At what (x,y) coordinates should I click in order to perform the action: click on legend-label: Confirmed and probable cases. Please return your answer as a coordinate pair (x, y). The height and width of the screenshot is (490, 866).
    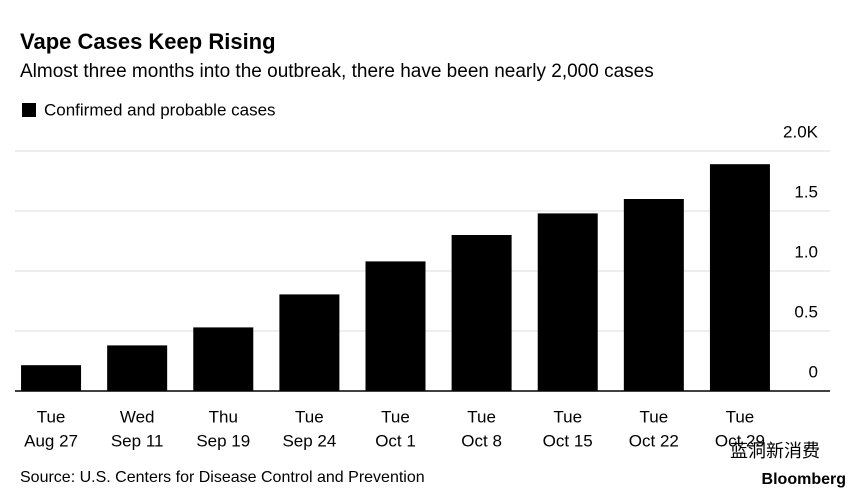
    Looking at the image, I should click on (160, 109).